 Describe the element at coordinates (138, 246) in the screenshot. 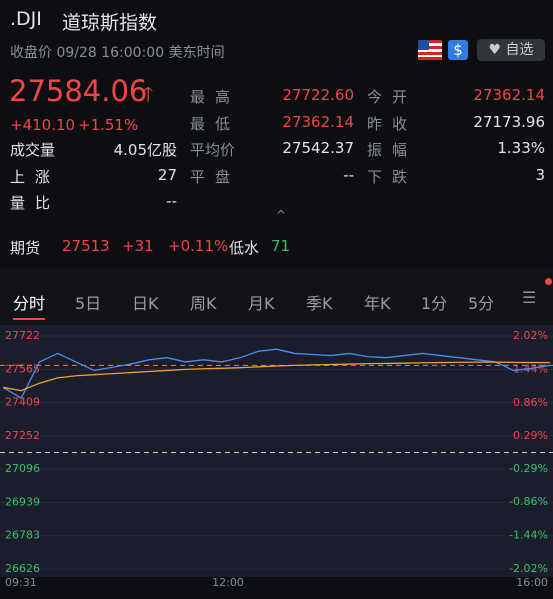

I see `futures-change: +31` at that location.